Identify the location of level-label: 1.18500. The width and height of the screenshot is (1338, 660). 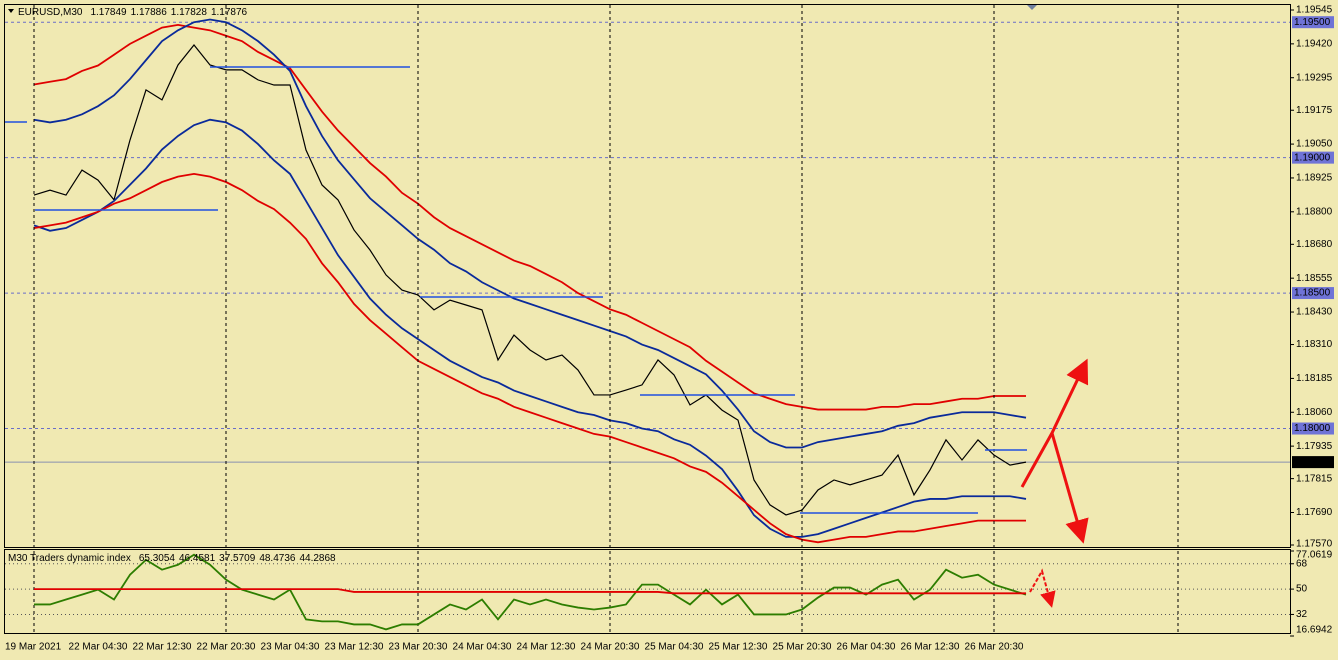
(1312, 293).